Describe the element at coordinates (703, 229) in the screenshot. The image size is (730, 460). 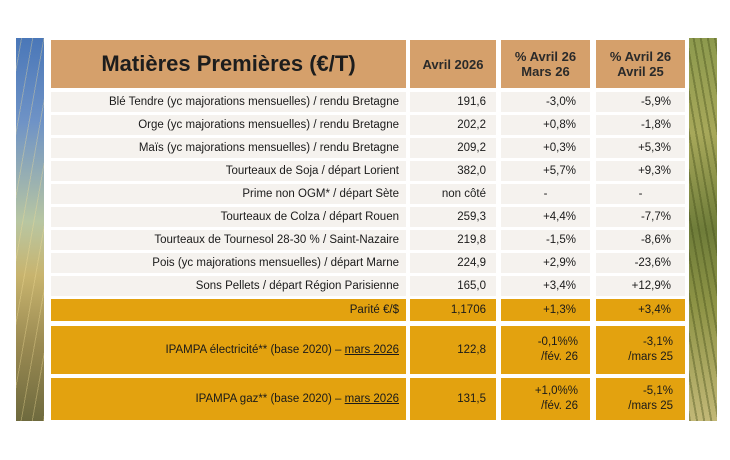
I see `field-photo-right` at that location.